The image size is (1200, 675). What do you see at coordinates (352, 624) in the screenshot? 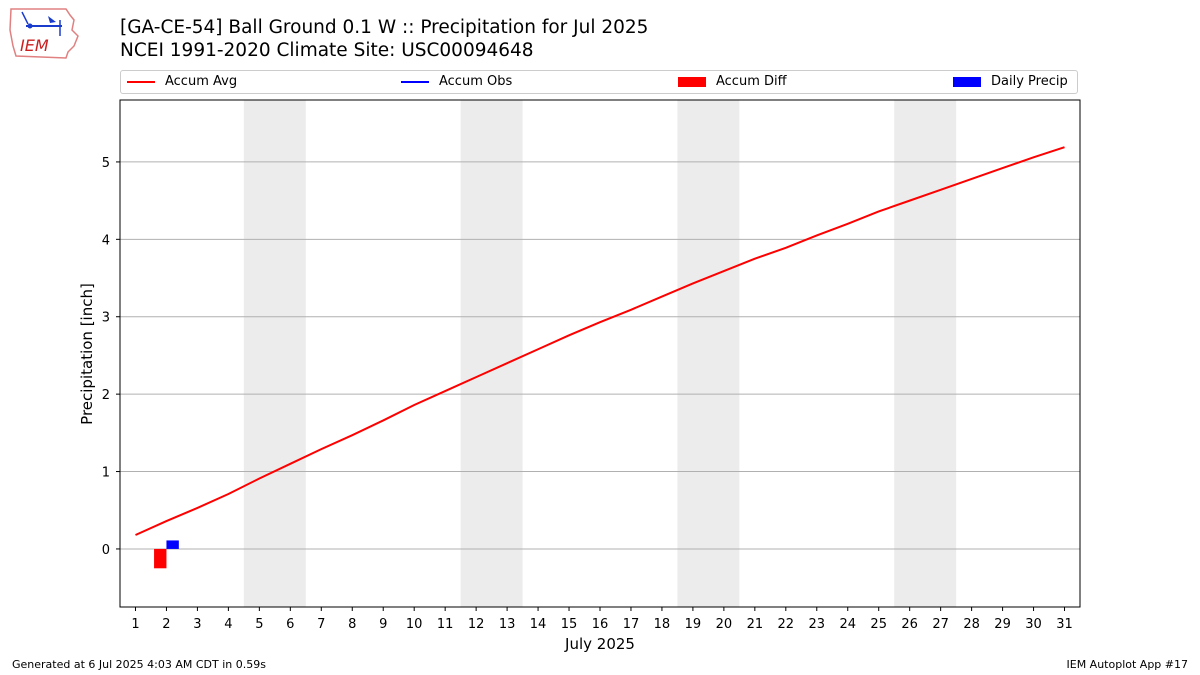
I see `x-tick-label-8: 8` at bounding box center [352, 624].